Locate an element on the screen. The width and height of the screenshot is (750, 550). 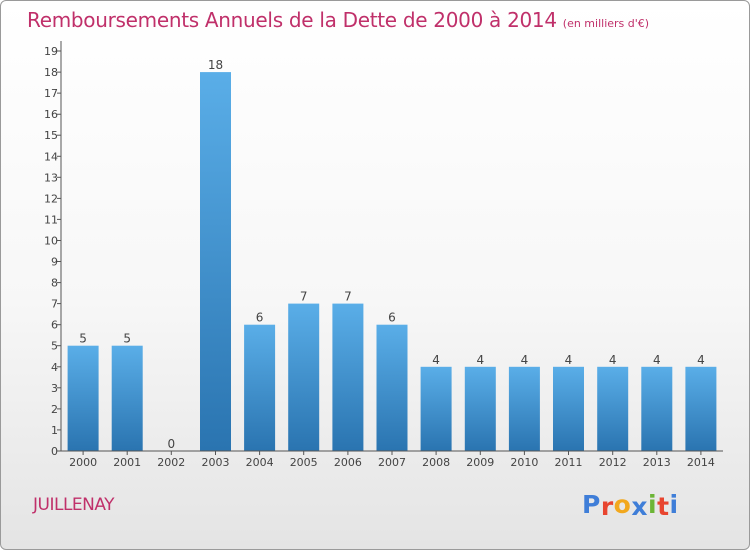
y-tick-label-0: 0 is located at coordinates (54, 451).